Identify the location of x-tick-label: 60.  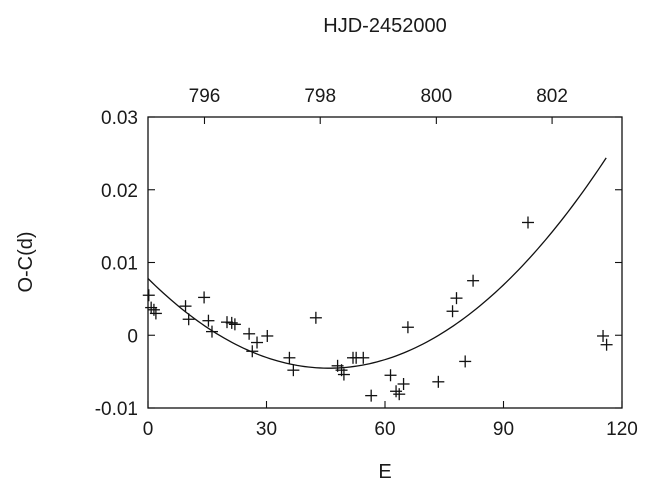
(384, 429).